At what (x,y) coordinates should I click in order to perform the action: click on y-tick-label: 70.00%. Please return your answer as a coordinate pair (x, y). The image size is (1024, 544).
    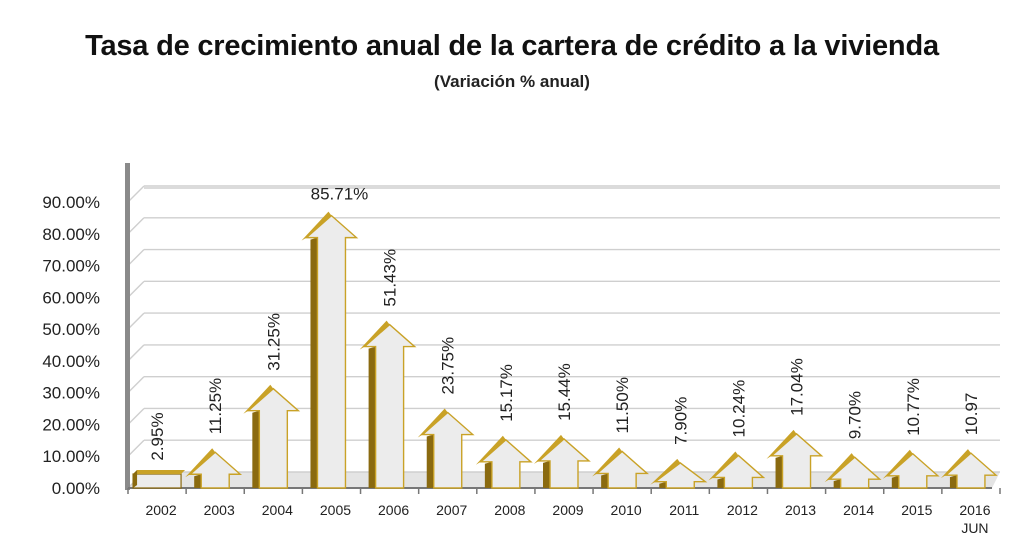
    Looking at the image, I should click on (71, 266).